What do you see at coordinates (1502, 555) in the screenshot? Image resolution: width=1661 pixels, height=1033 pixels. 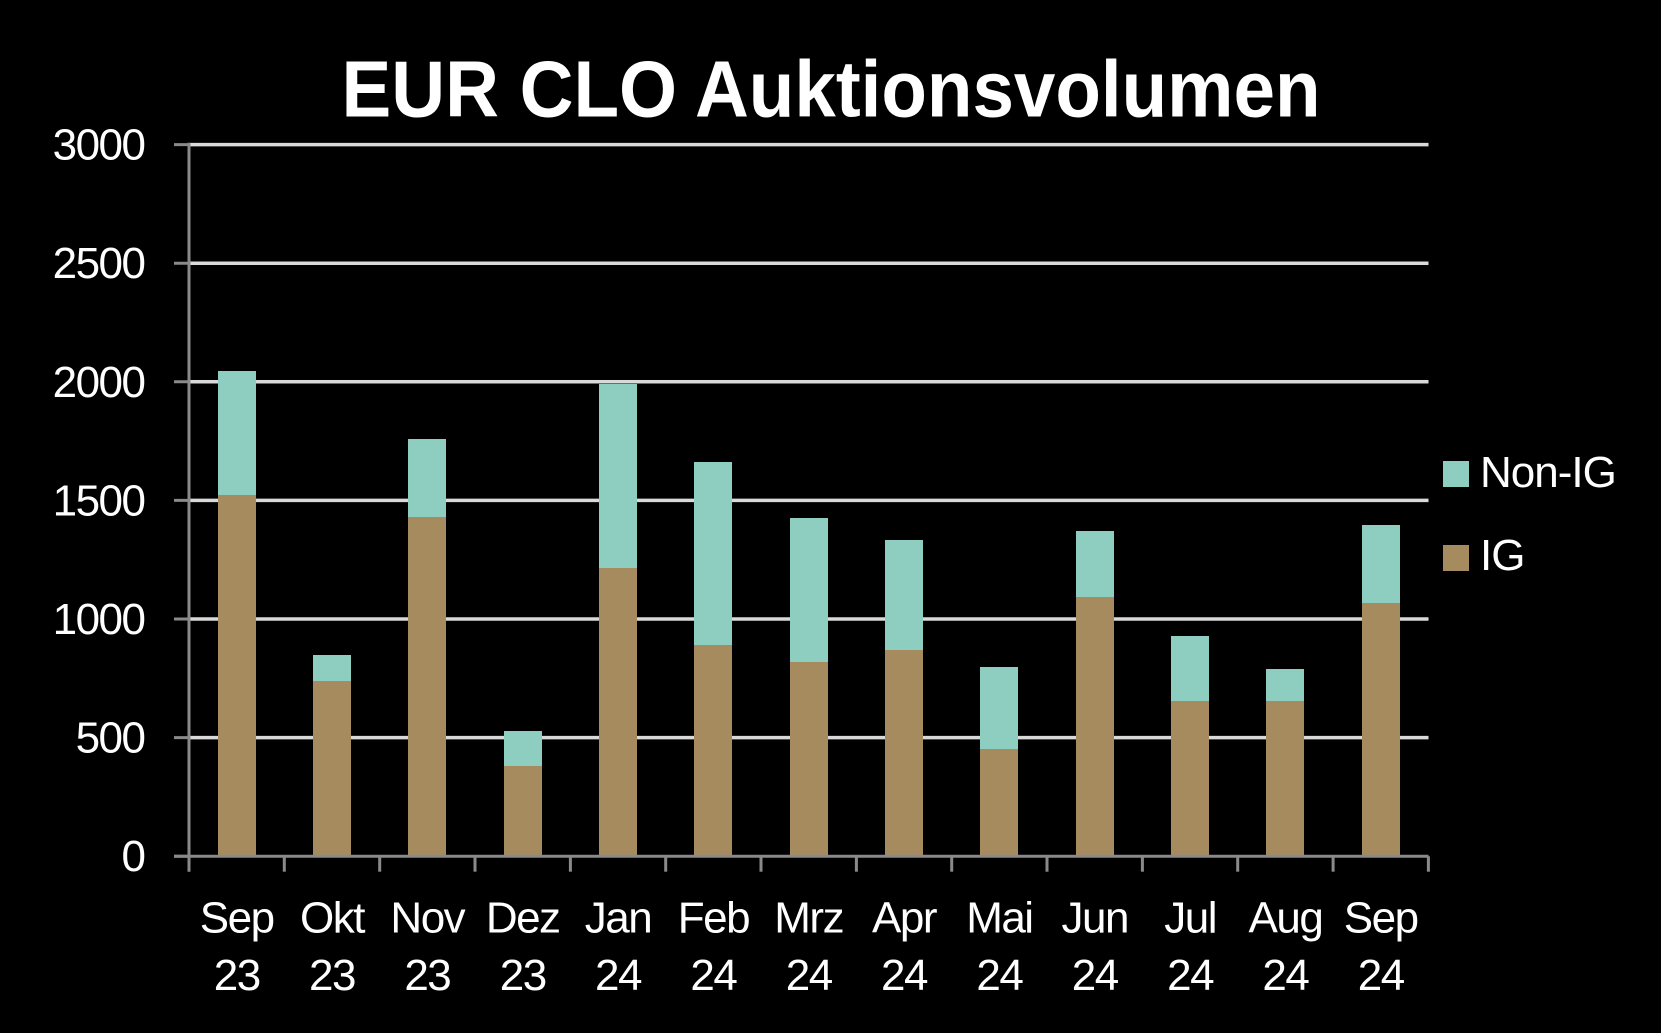 I see `svg-text: IG` at bounding box center [1502, 555].